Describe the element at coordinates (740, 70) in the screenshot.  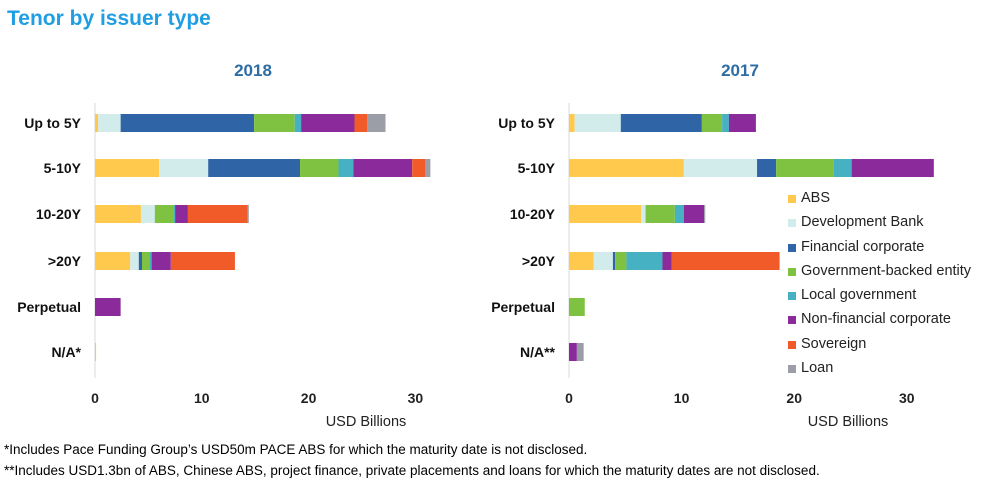
I see `panel-title: 2017` at that location.